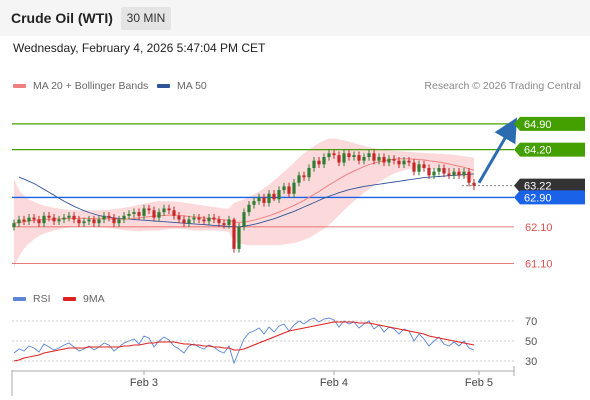  I want to click on legend-rsi-ma: 9MA, so click(84, 299).